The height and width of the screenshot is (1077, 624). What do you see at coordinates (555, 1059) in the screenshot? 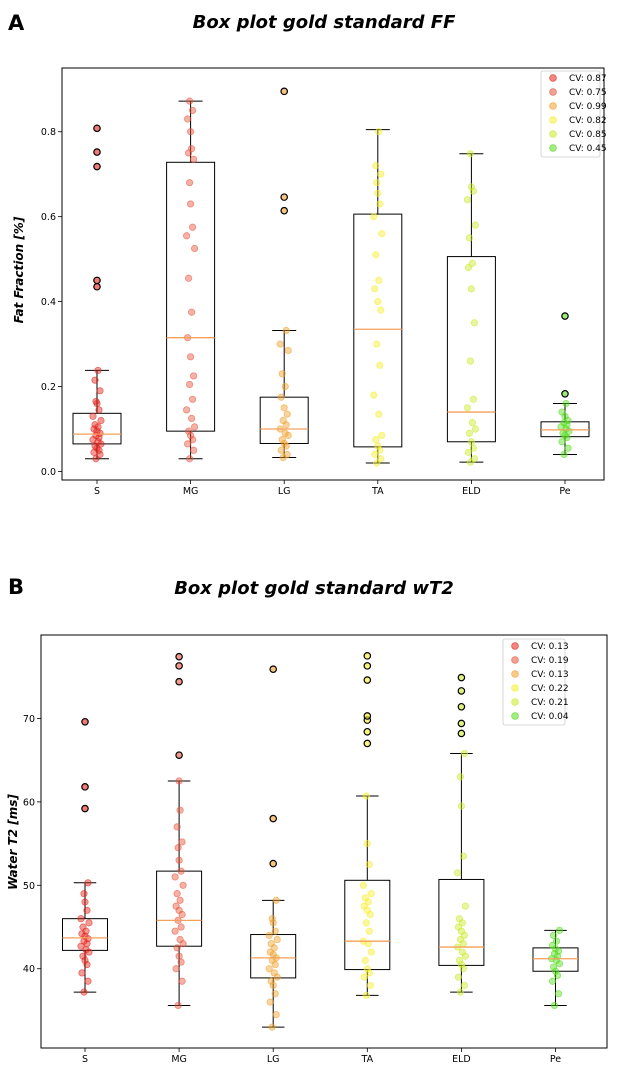
I see `panel-b-xtick-label-pe: Pe` at bounding box center [555, 1059].